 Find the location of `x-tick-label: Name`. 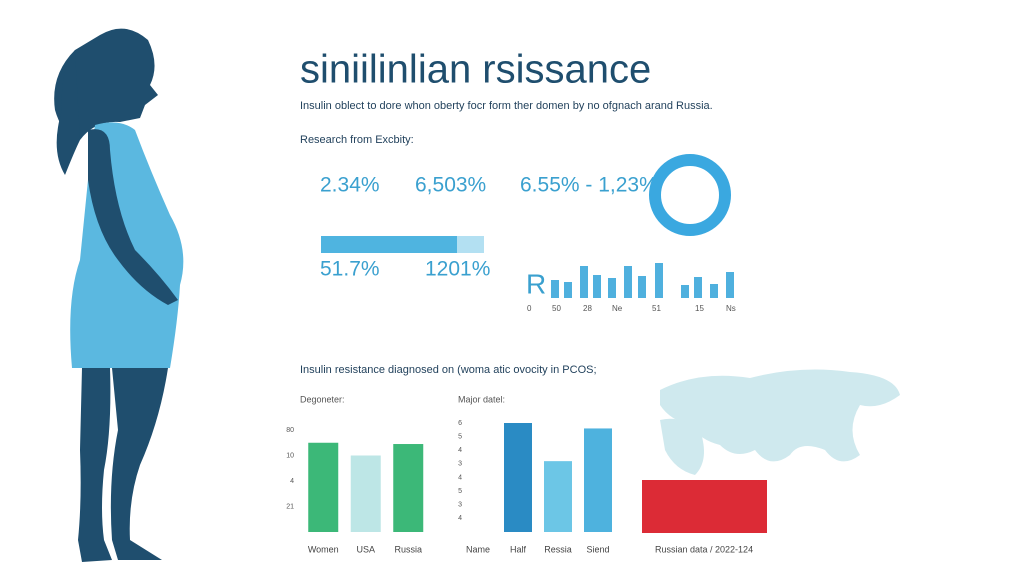

x-tick-label: Name is located at coordinates (478, 549).